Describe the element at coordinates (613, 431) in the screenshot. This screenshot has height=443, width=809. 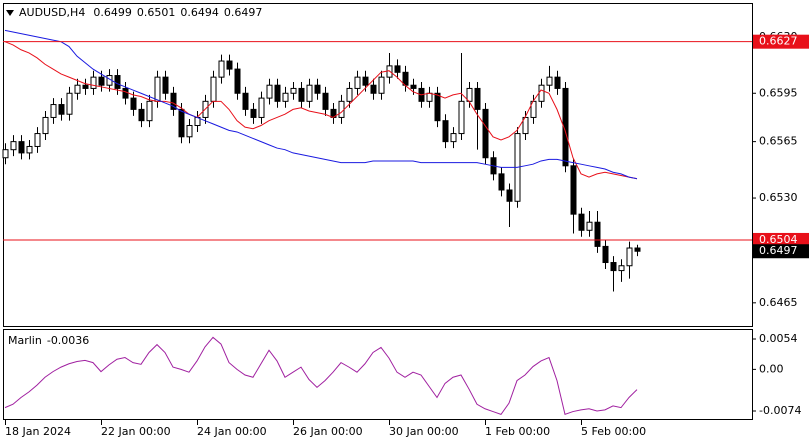
I see `x-tick-label: 5 Feb 00:00` at that location.